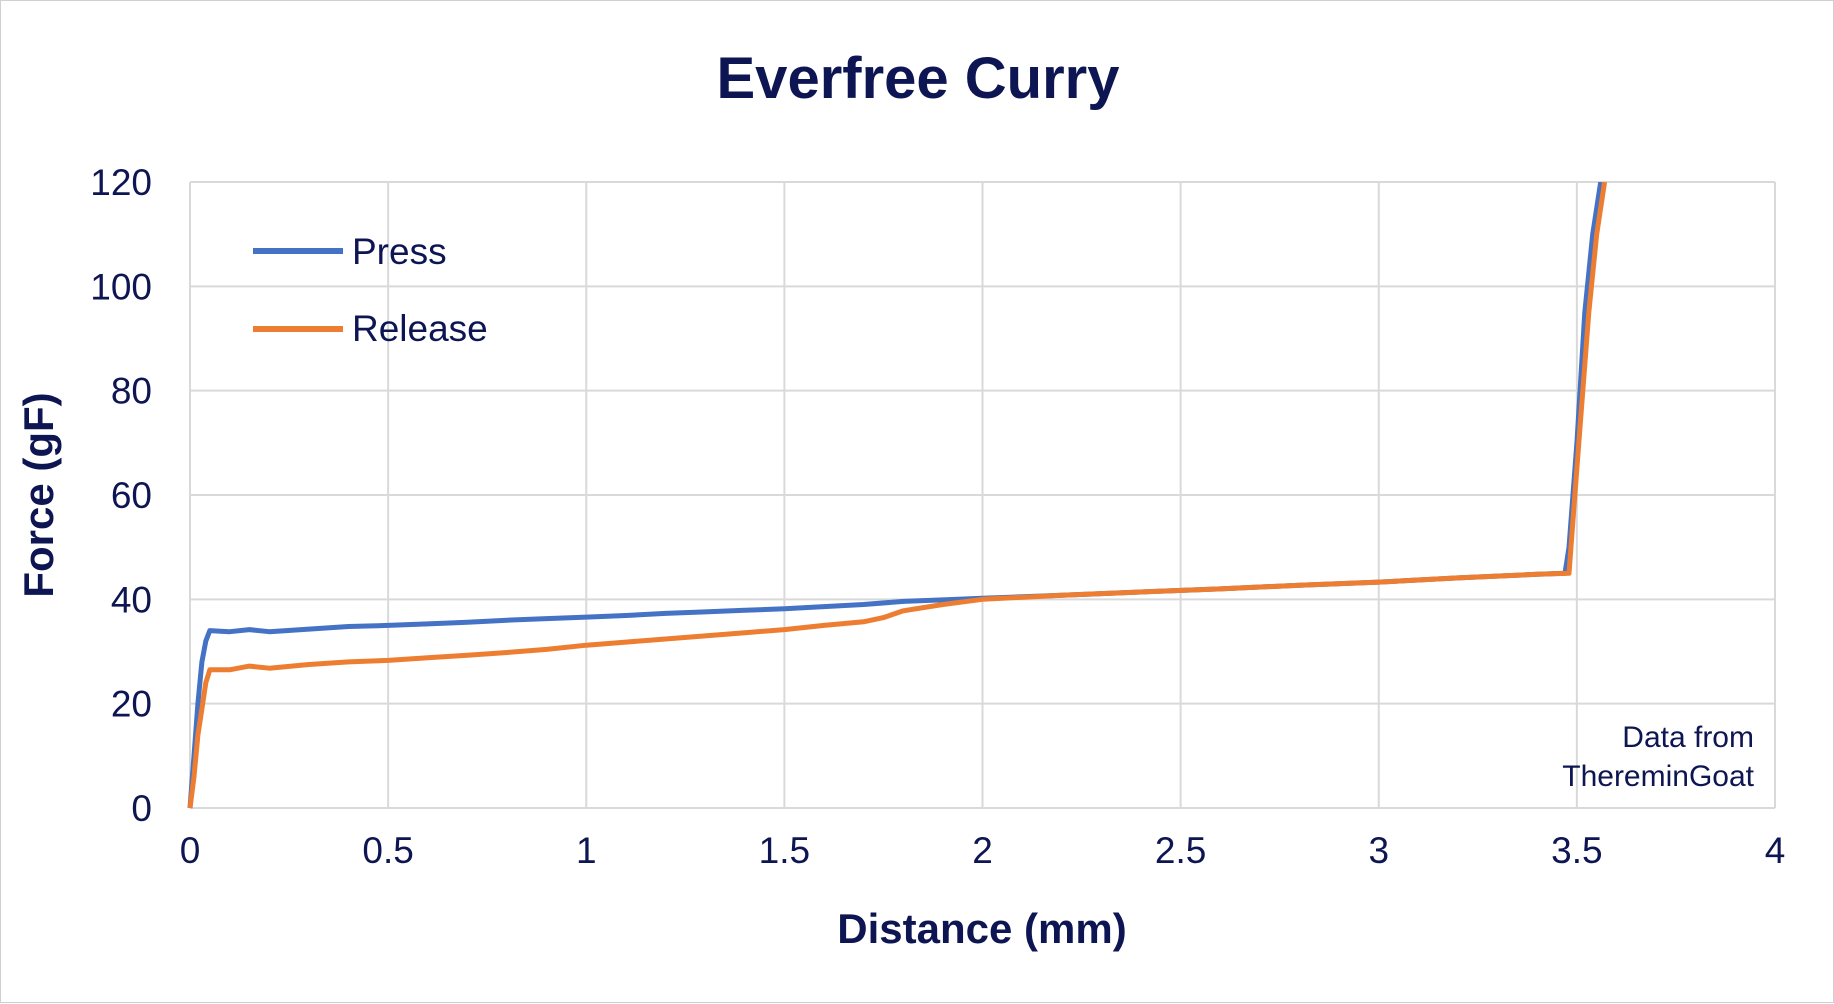 The image size is (1834, 1004). What do you see at coordinates (981, 928) in the screenshot?
I see `x-axis-title: Distance (mm)` at bounding box center [981, 928].